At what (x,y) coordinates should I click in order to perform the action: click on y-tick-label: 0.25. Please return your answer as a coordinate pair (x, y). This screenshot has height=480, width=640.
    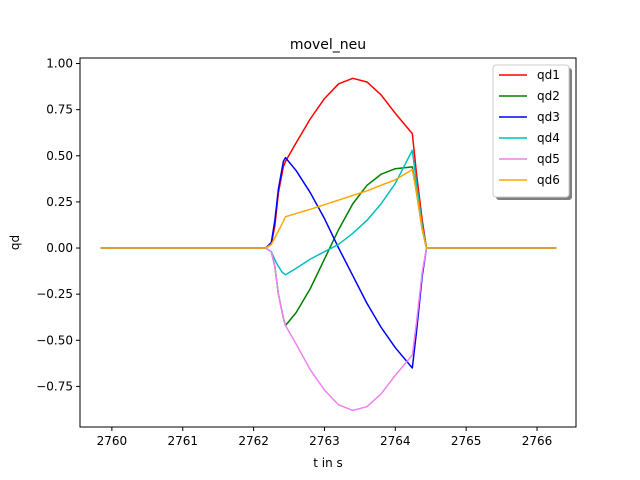
    Looking at the image, I should click on (59, 202).